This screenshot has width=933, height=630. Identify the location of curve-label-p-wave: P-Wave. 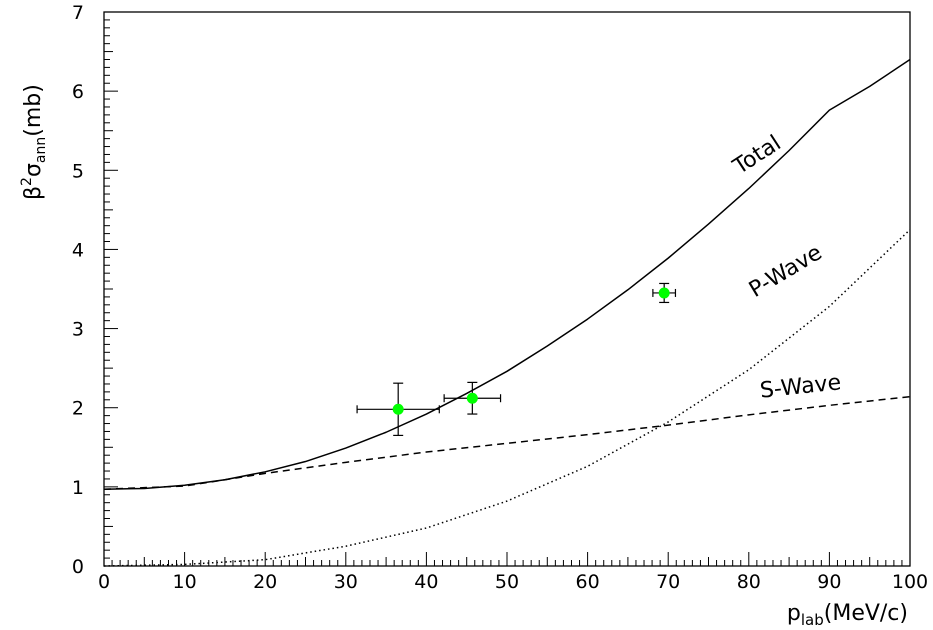
(786, 271).